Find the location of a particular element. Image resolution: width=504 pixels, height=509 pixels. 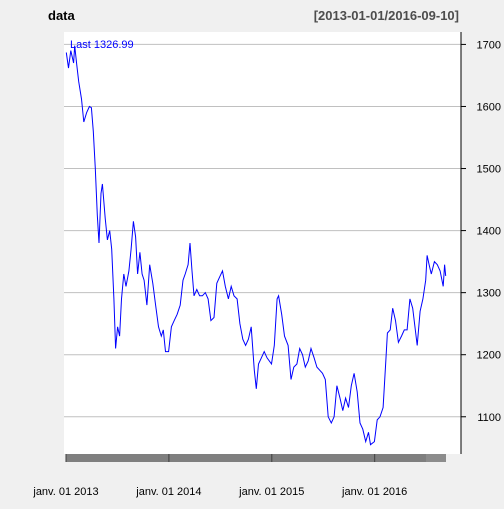

y-tick-label: 1300 is located at coordinates (489, 294).